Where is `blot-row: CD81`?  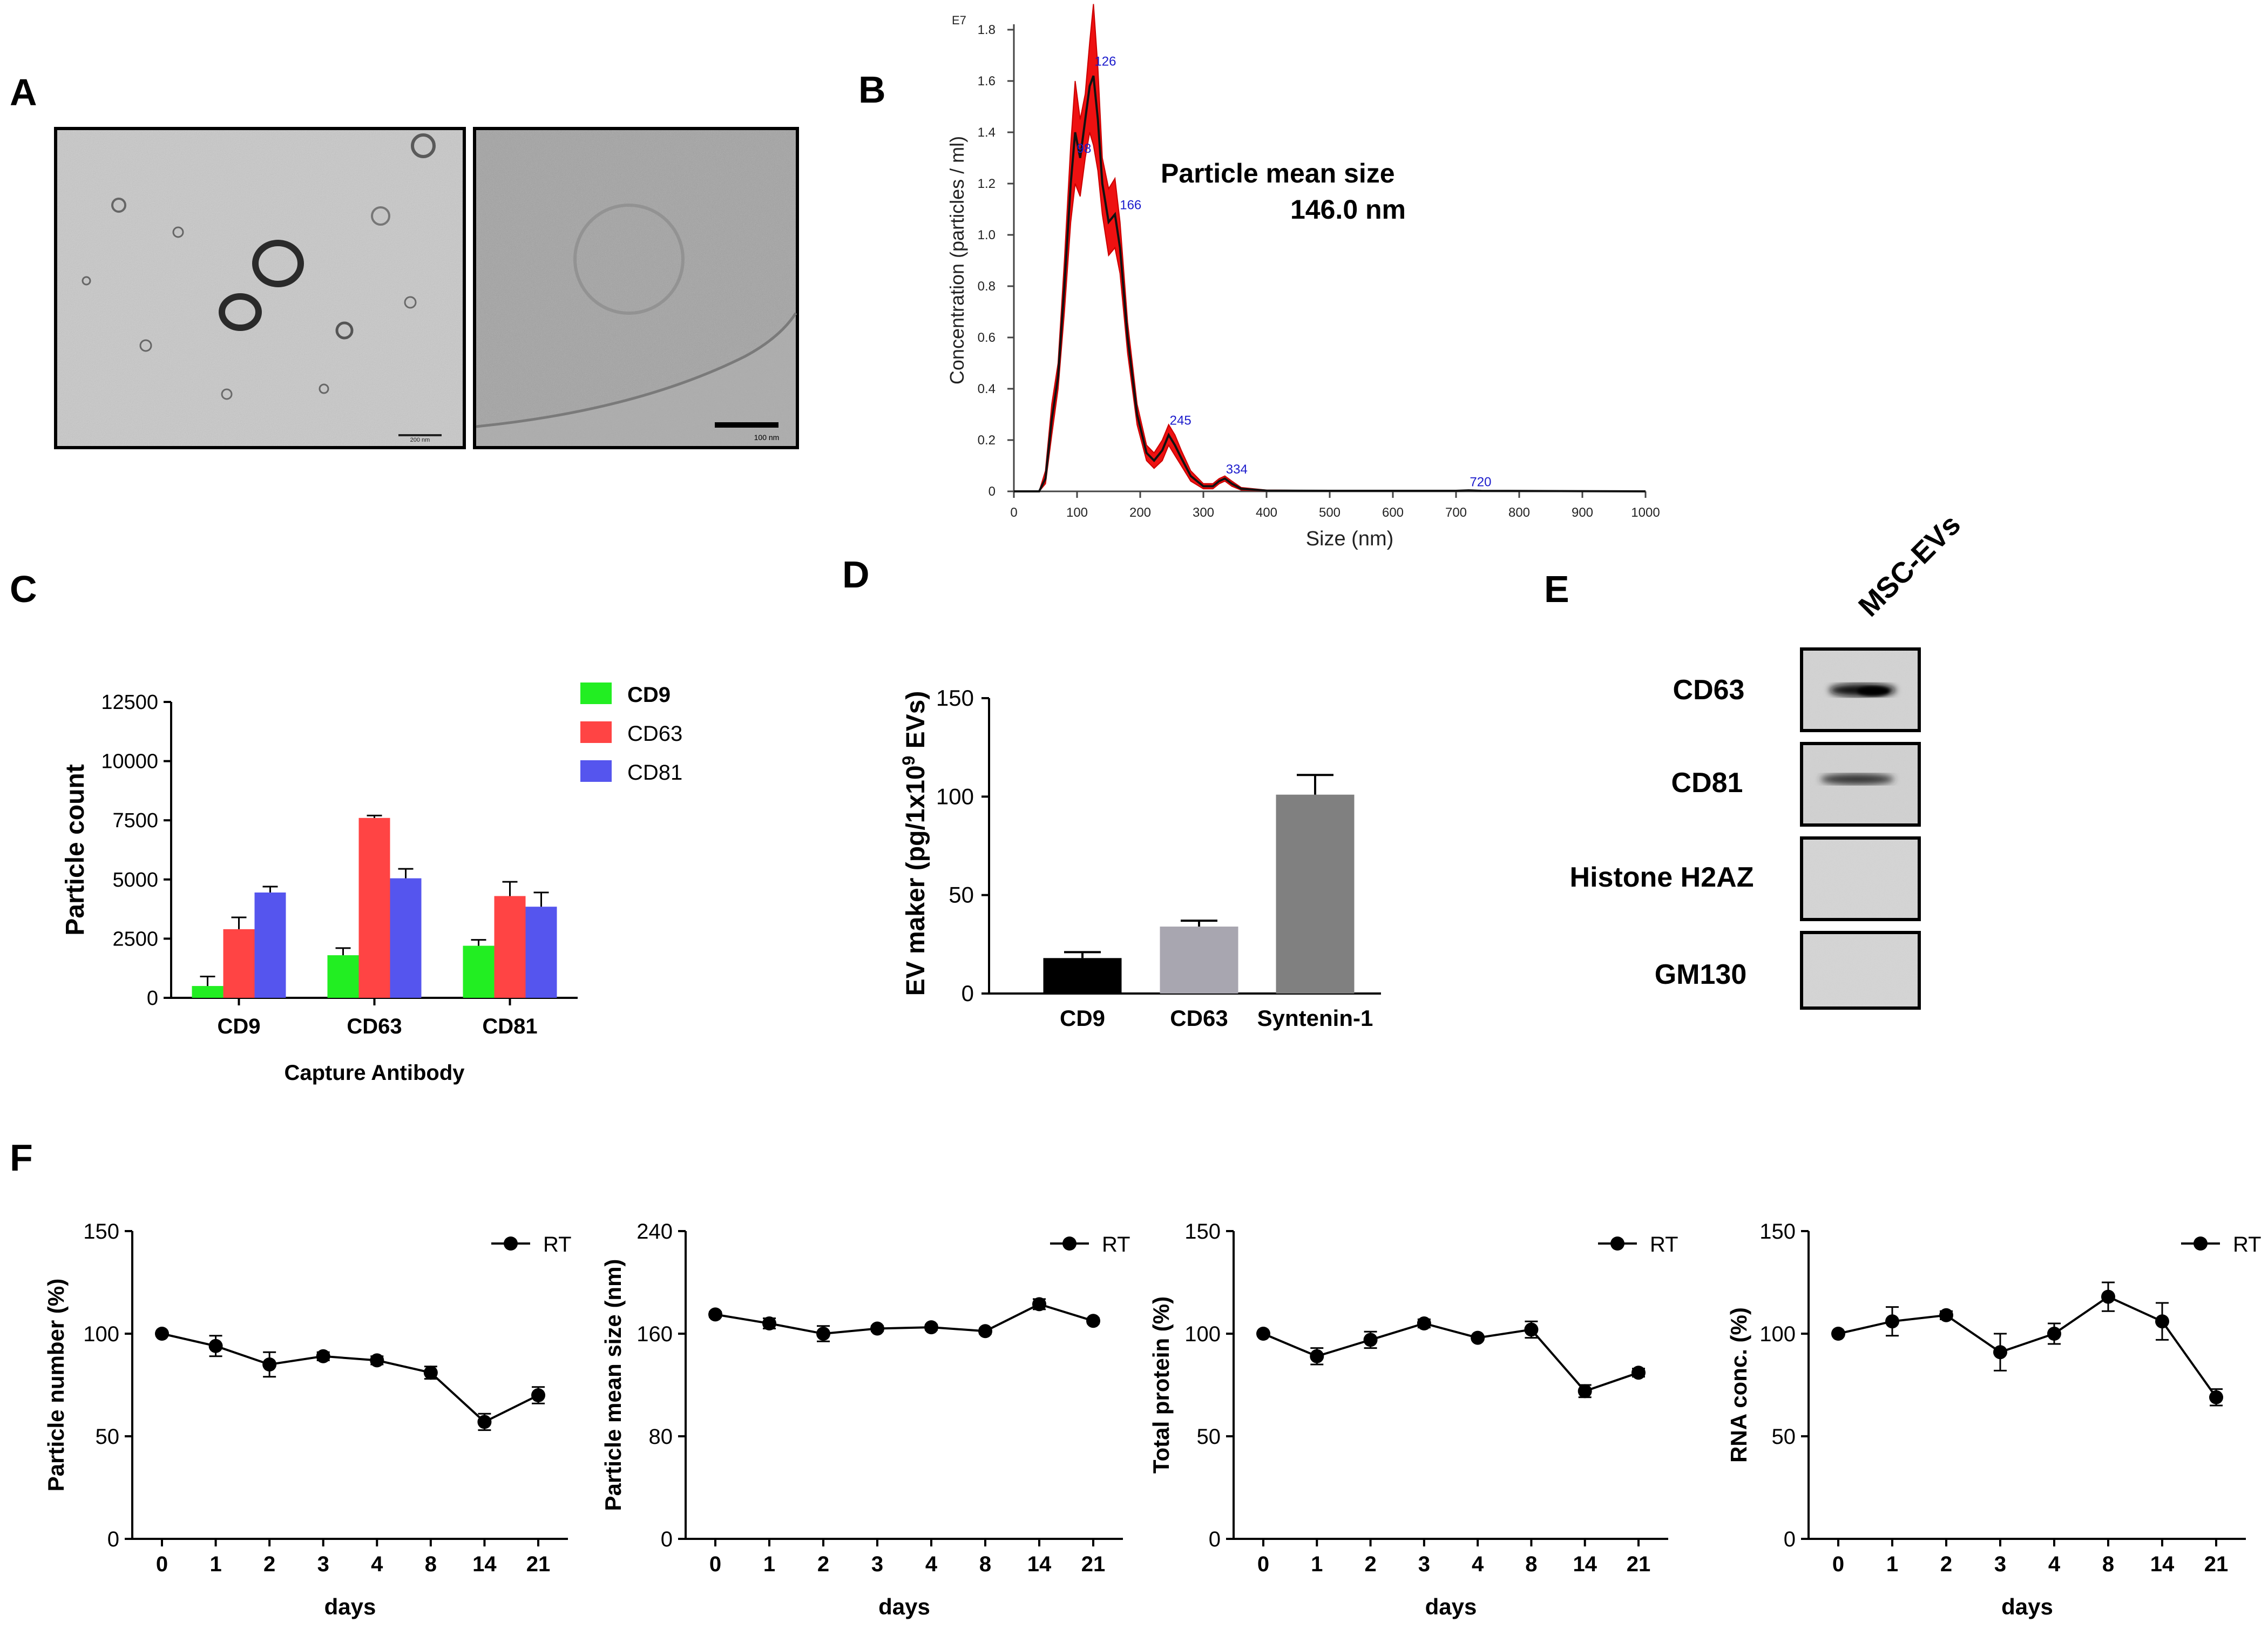
blot-row: CD81 is located at coordinates (1796, 785).